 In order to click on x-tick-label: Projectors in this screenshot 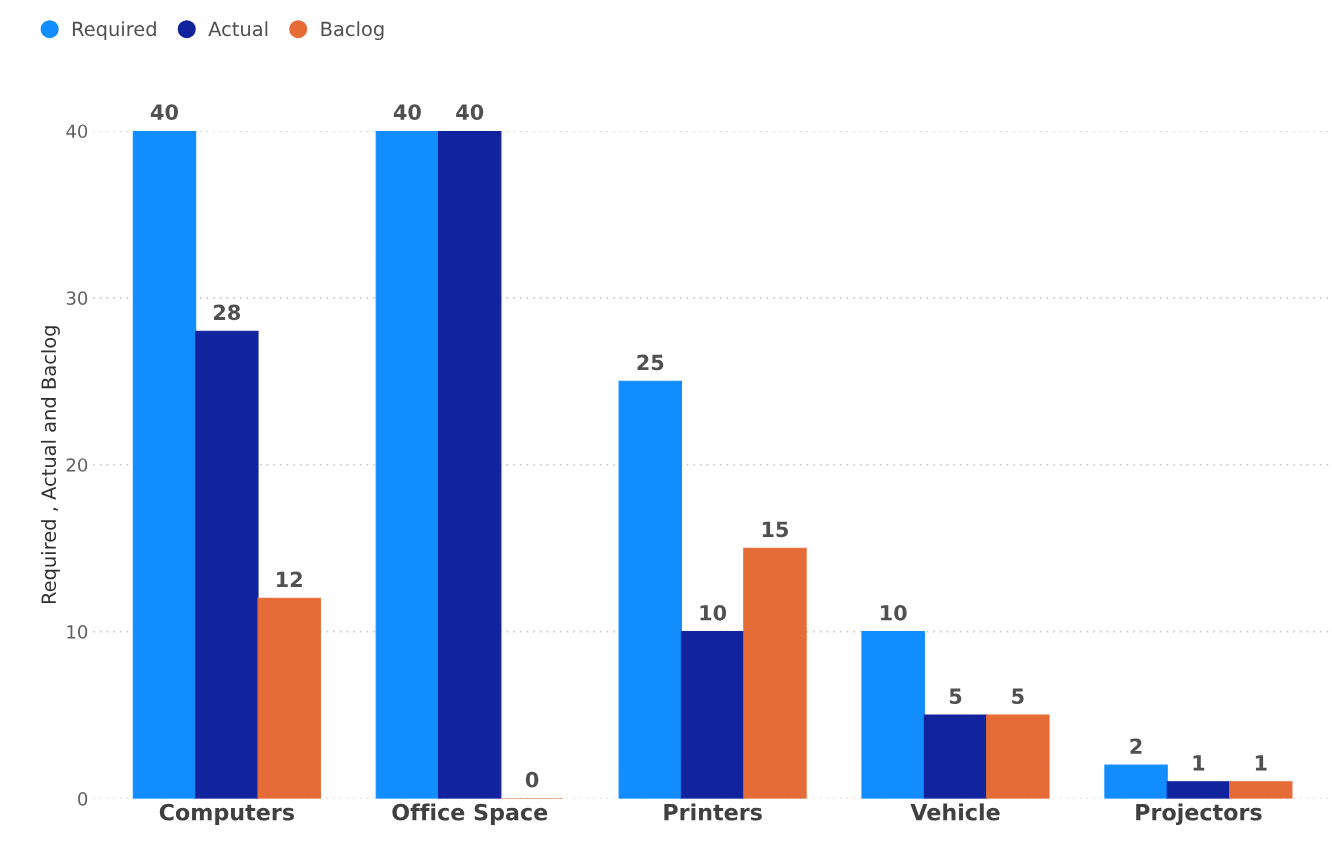, I will do `click(1199, 814)`.